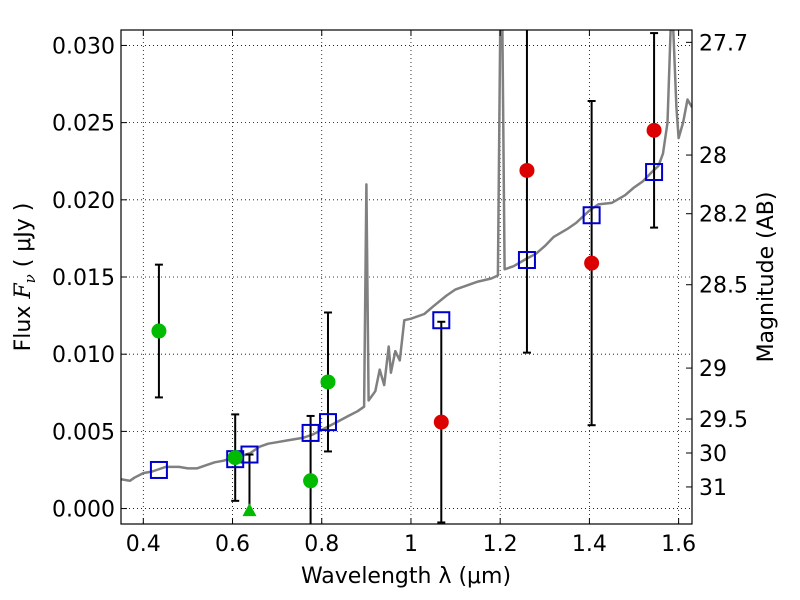  What do you see at coordinates (500, 544) in the screenshot?
I see `x-tick-label: 1.2` at bounding box center [500, 544].